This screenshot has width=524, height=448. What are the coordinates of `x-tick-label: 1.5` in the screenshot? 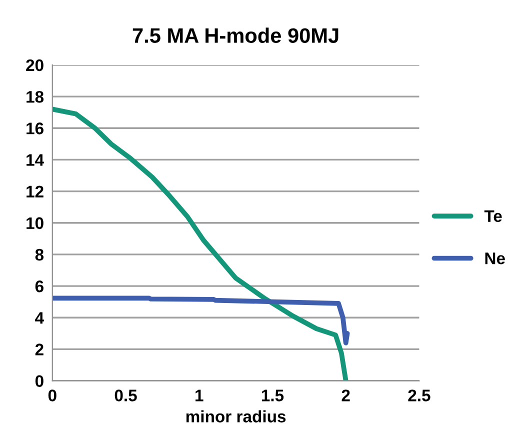 It's located at (273, 396).